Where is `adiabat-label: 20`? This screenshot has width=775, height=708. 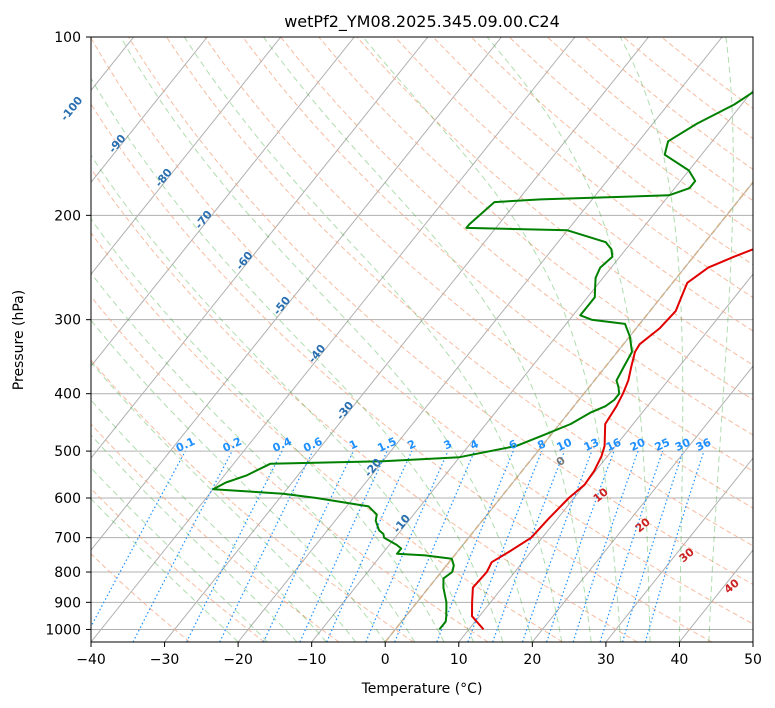
adiabat-label: 20 is located at coordinates (643, 525).